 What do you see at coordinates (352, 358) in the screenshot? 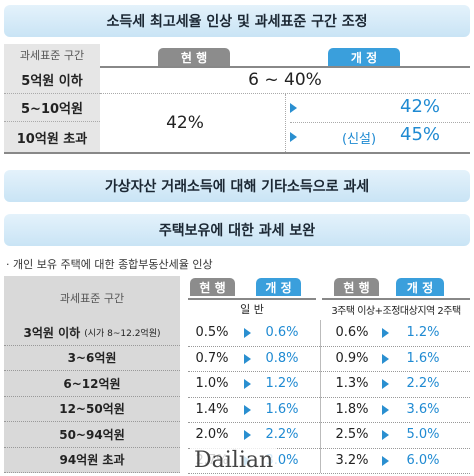
I see `cell: 0.9%` at bounding box center [352, 358].